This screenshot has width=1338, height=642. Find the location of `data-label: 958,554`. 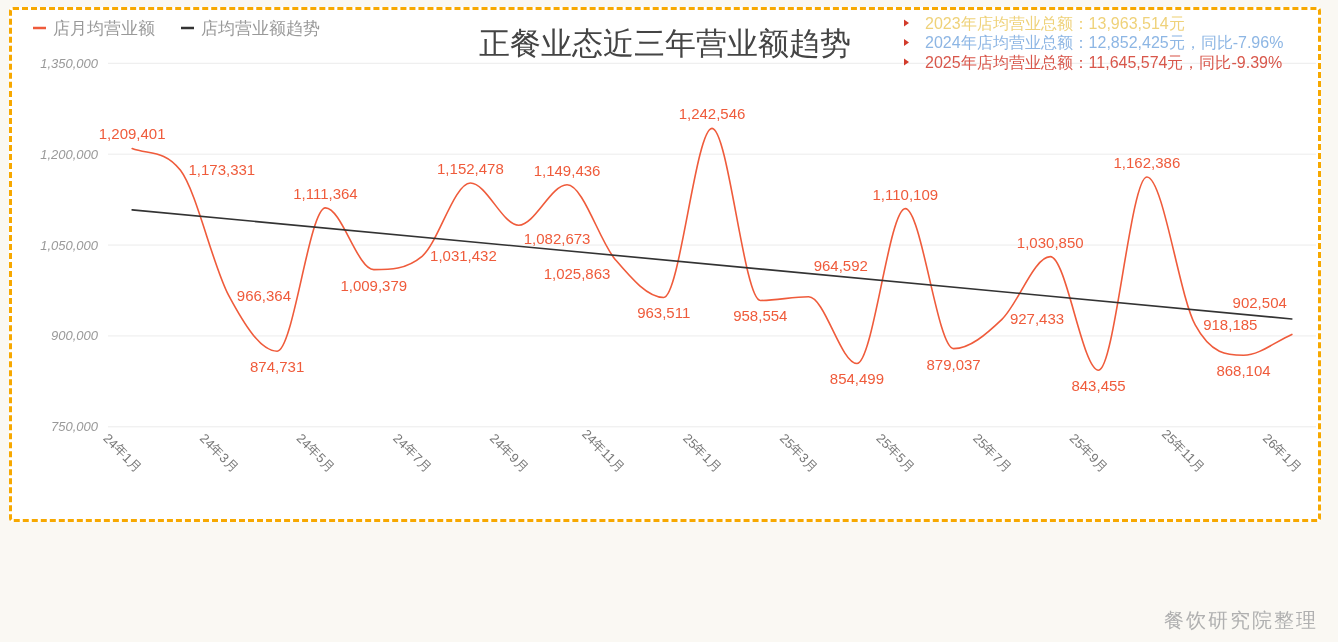

data-label: 958,554 is located at coordinates (760, 316).